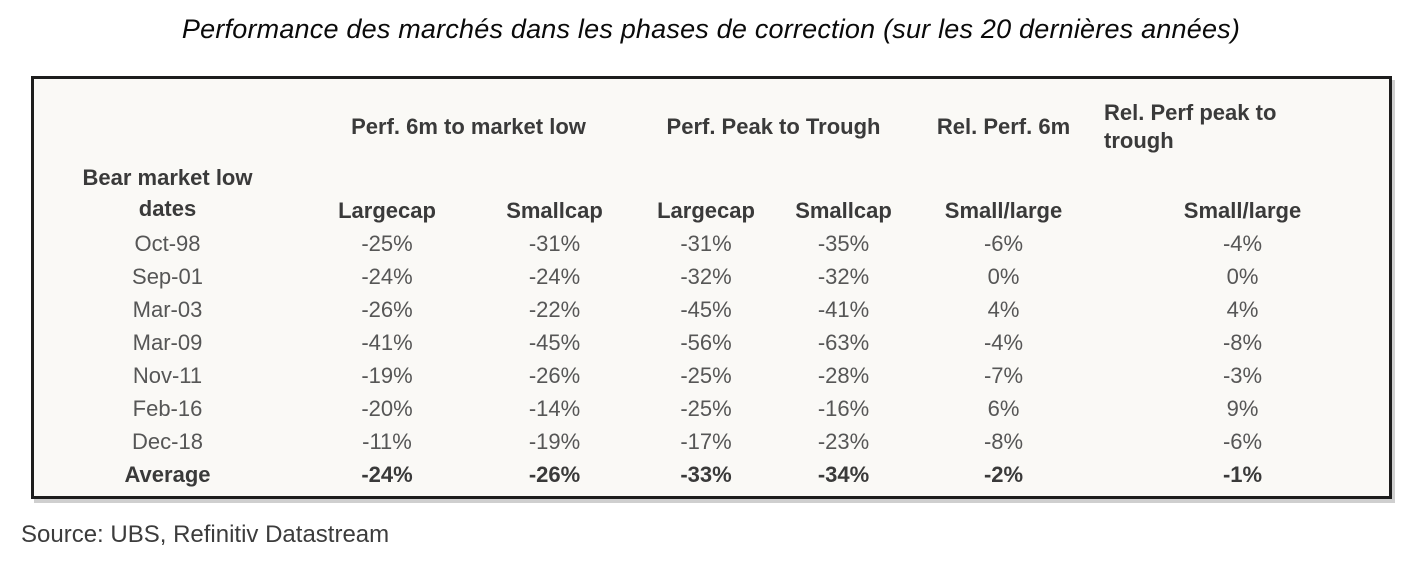 The image size is (1422, 567). What do you see at coordinates (773, 126) in the screenshot?
I see `group-header-peak-to-trough: Perf. Peak to Trough` at bounding box center [773, 126].